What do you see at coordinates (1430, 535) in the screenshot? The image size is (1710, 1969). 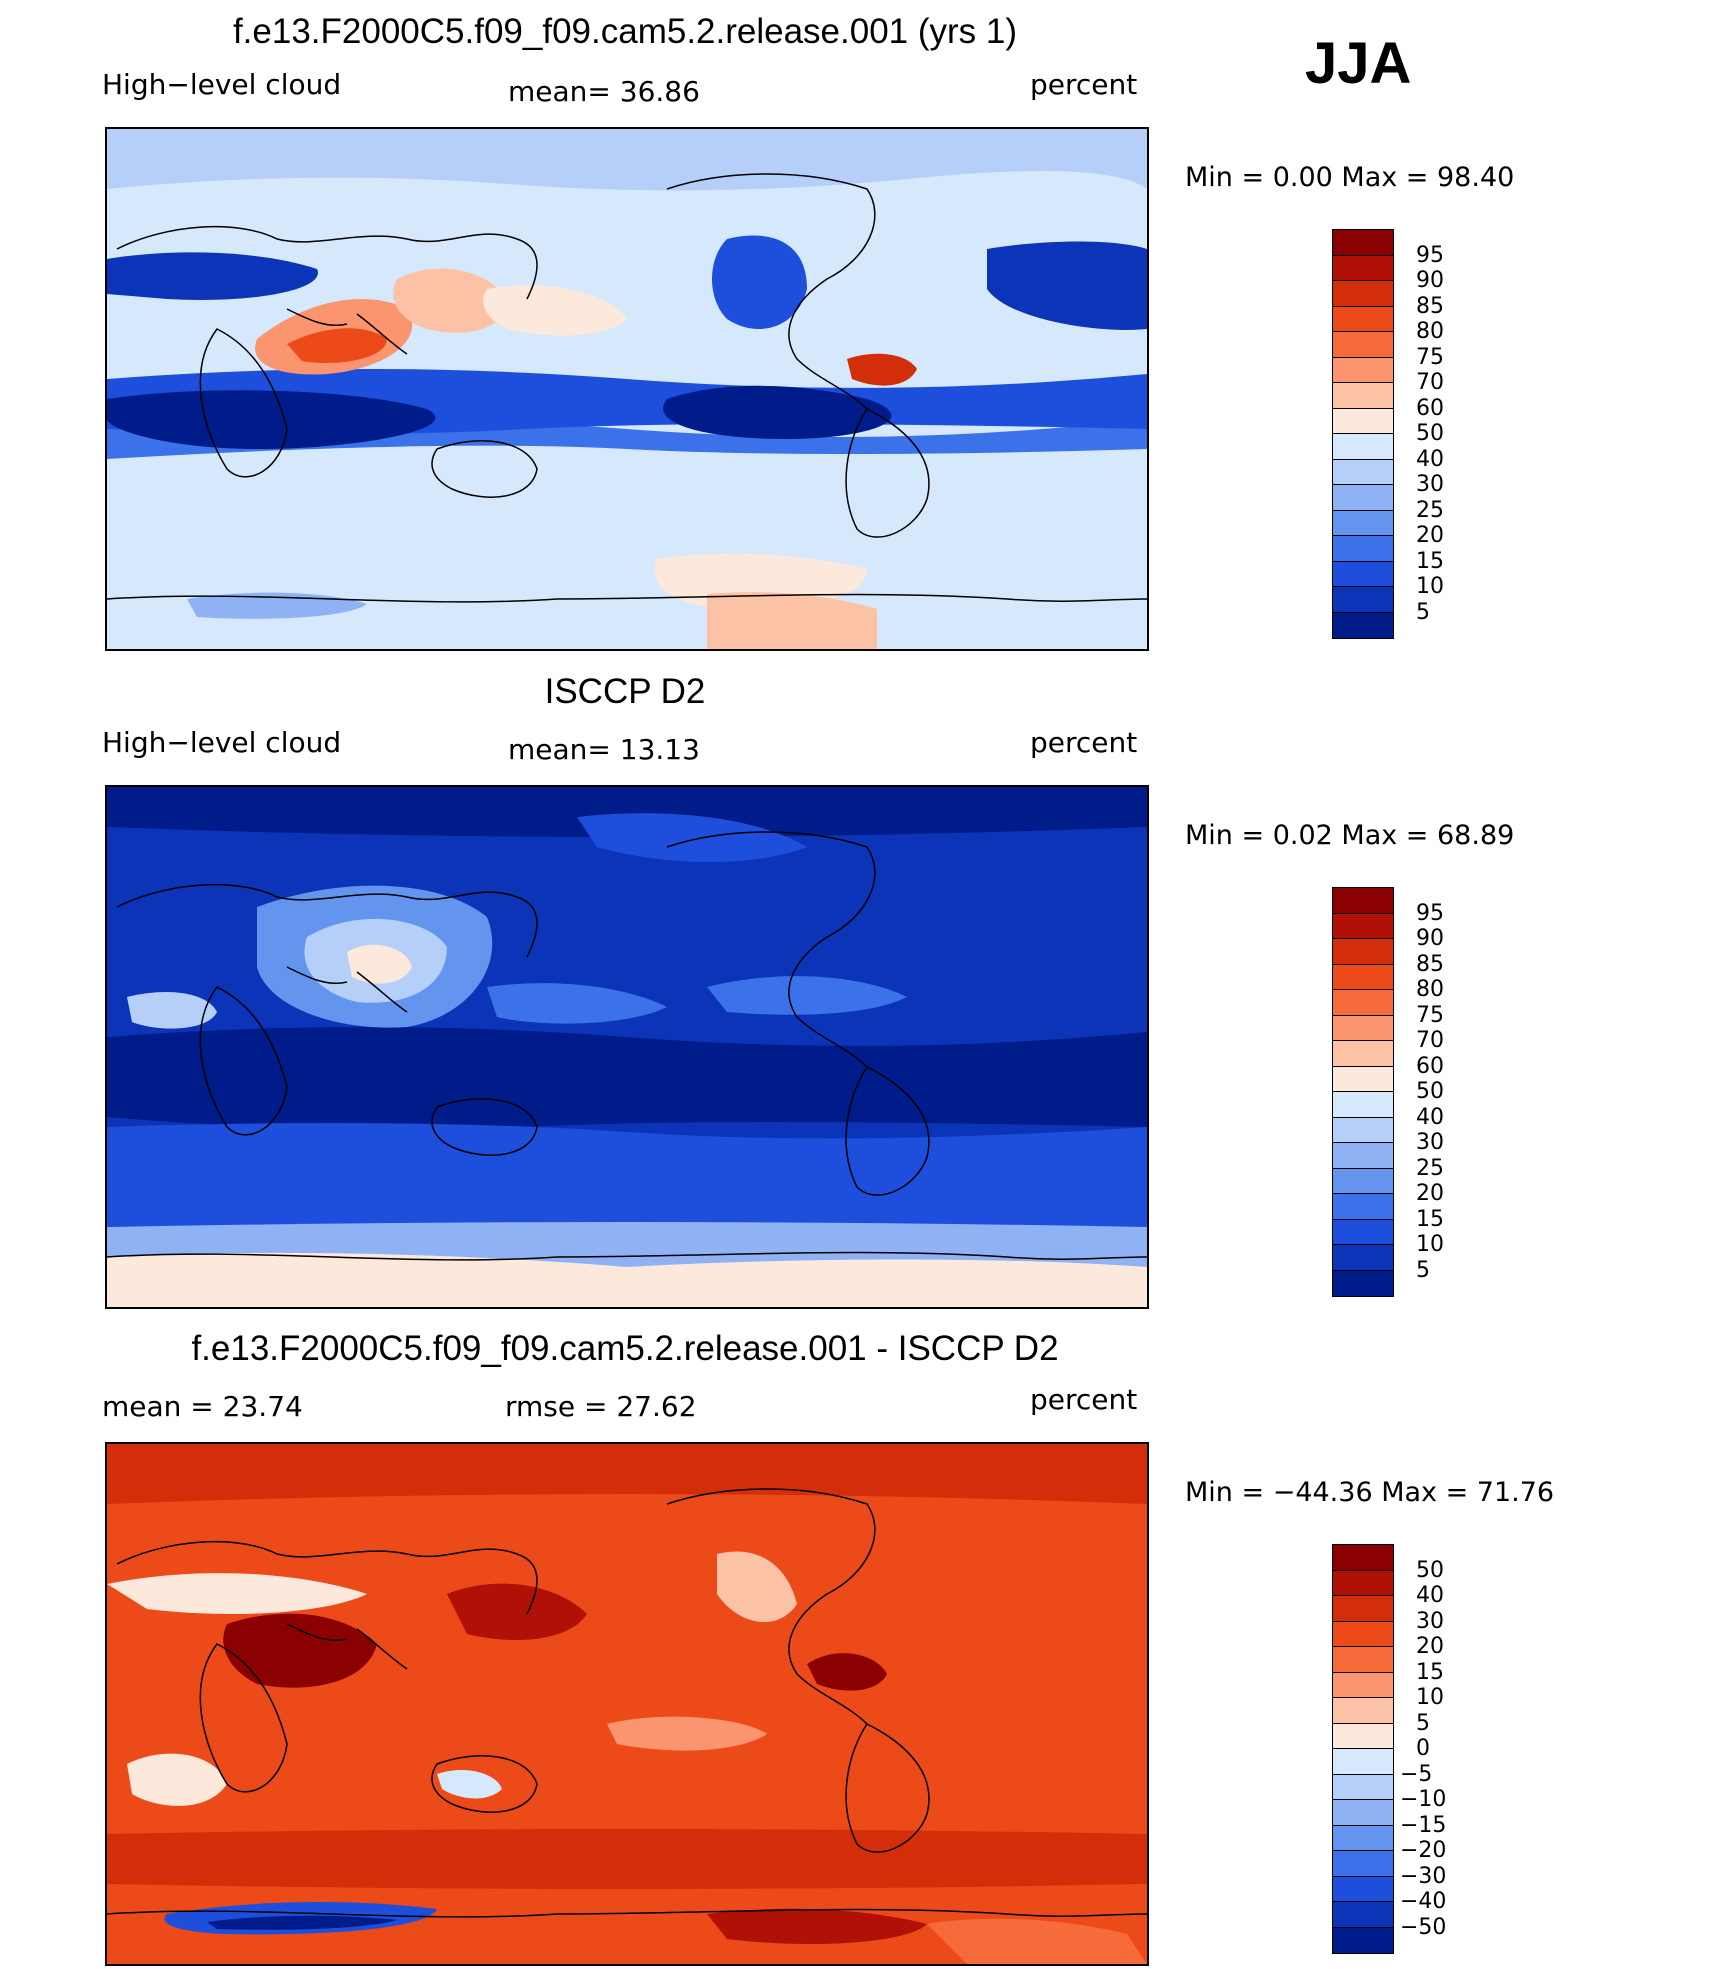 I see `panel1-colorbar-label: 20` at bounding box center [1430, 535].